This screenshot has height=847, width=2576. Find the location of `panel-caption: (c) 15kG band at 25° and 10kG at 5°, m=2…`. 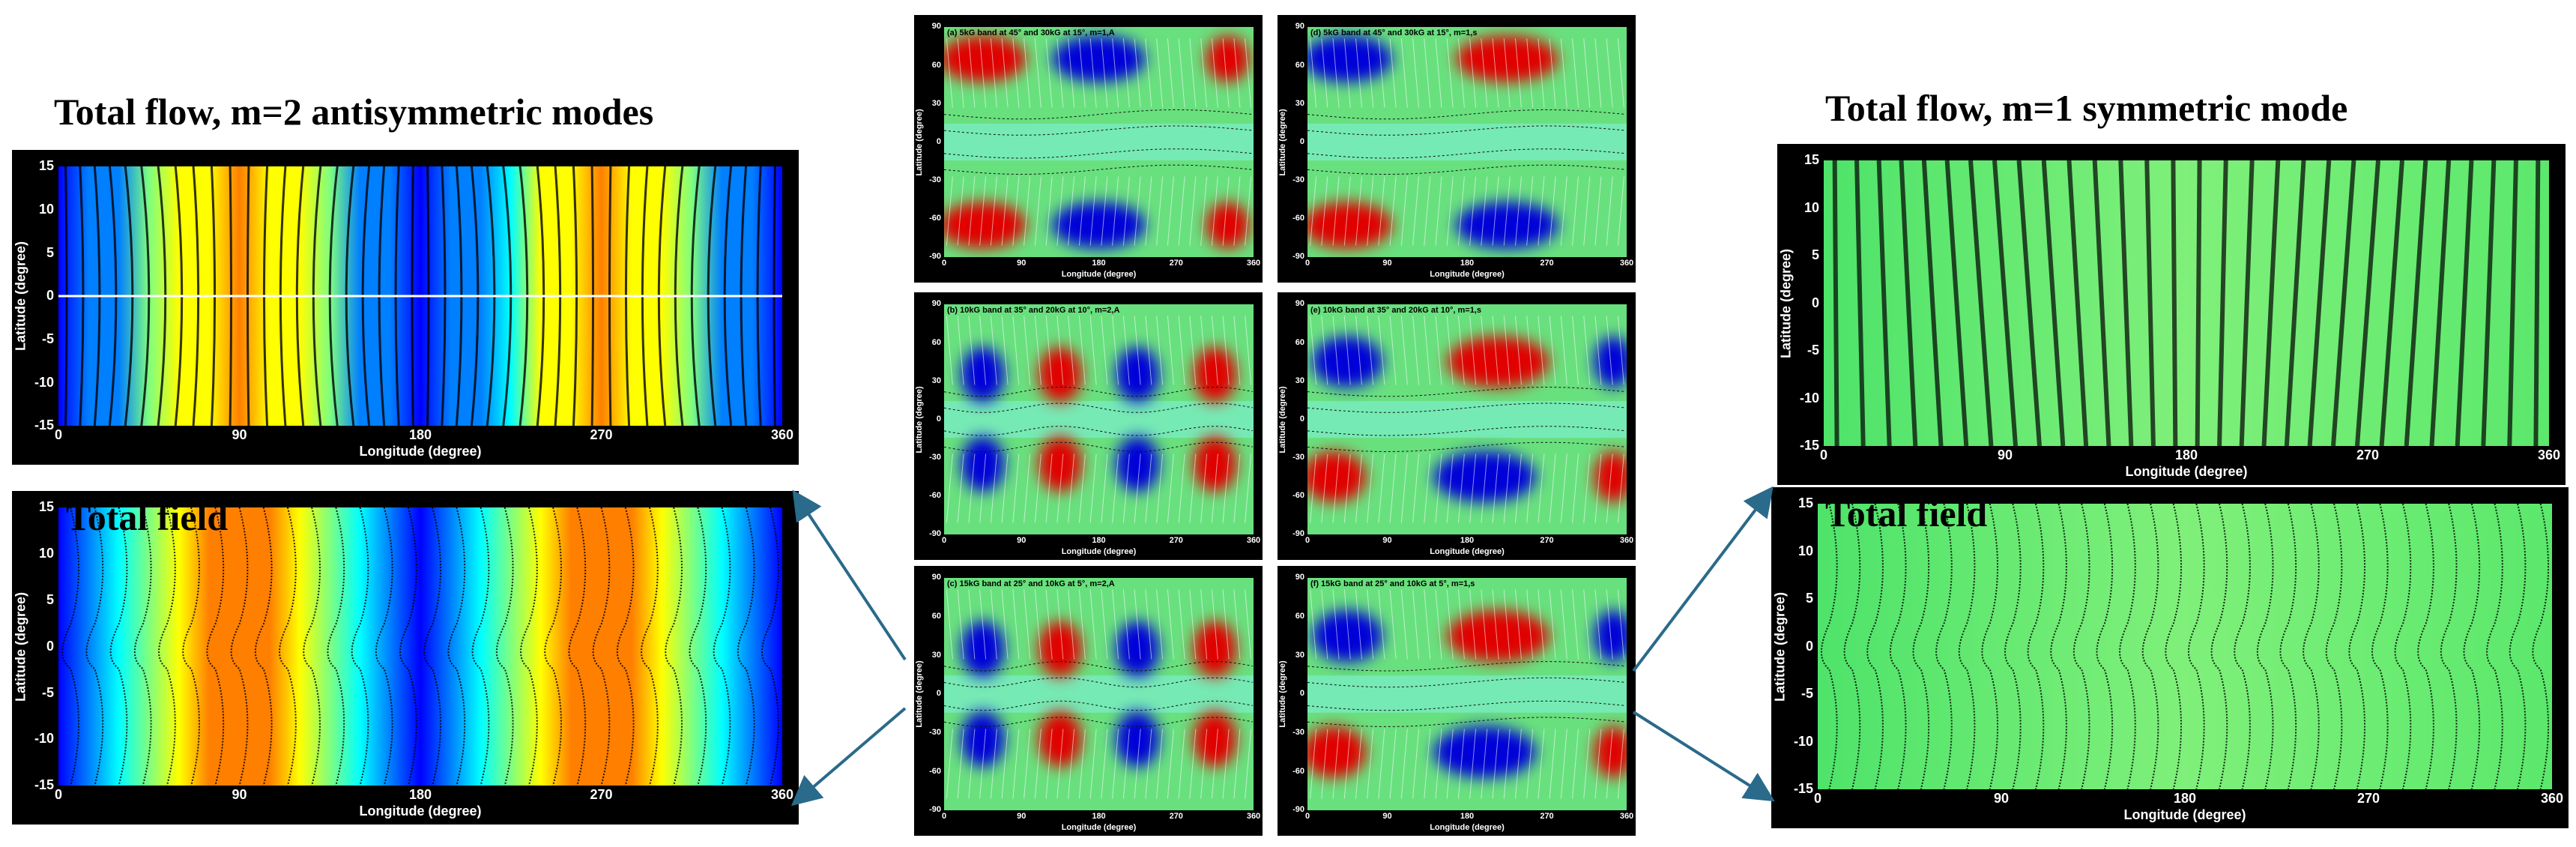

panel-caption: (c) 15kG band at 25° and 10kG at 5°, m=2… is located at coordinates (1031, 584).